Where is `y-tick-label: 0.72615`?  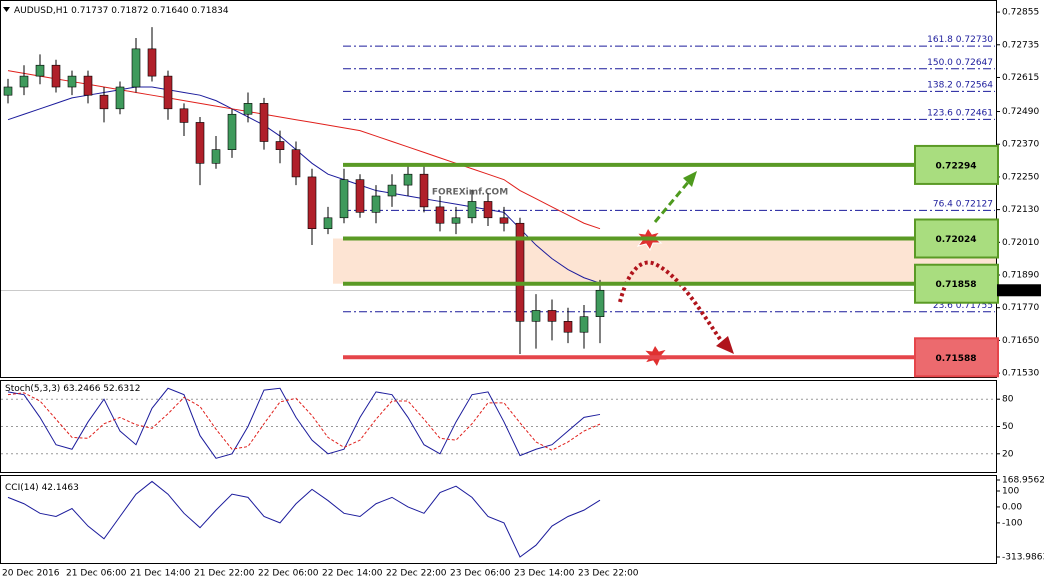
y-tick-label: 0.72615 is located at coordinates (1020, 78).